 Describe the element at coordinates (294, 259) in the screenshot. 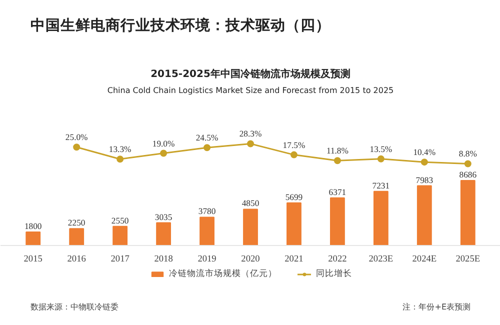

I see `x-tick-label: 2021` at that location.